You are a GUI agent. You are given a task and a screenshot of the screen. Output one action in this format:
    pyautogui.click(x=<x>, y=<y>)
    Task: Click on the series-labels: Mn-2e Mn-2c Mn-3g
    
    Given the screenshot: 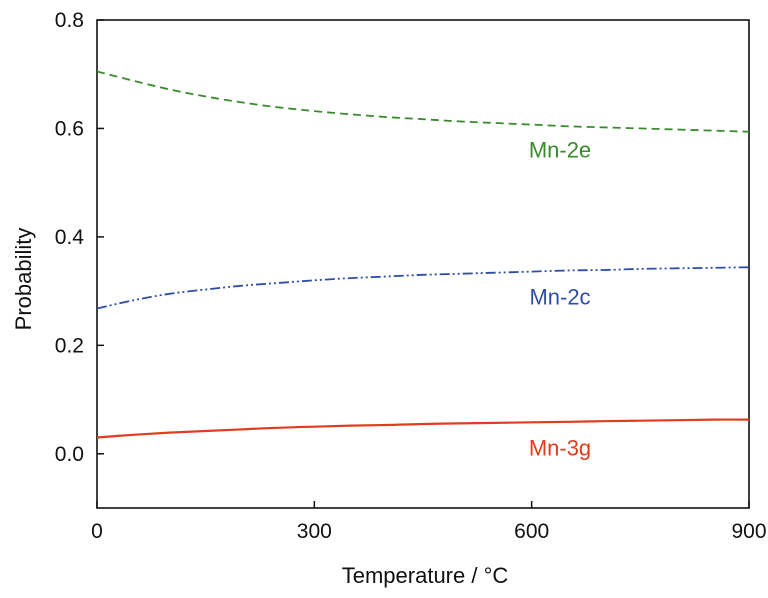 What is the action you would take?
    pyautogui.click(x=560, y=299)
    